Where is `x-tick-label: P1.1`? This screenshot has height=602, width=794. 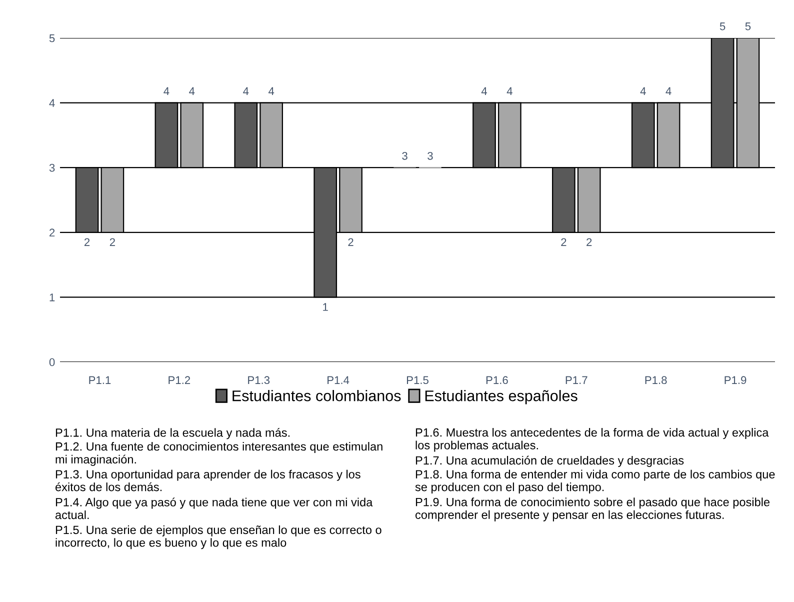
x-tick-label: P1.1 is located at coordinates (100, 380).